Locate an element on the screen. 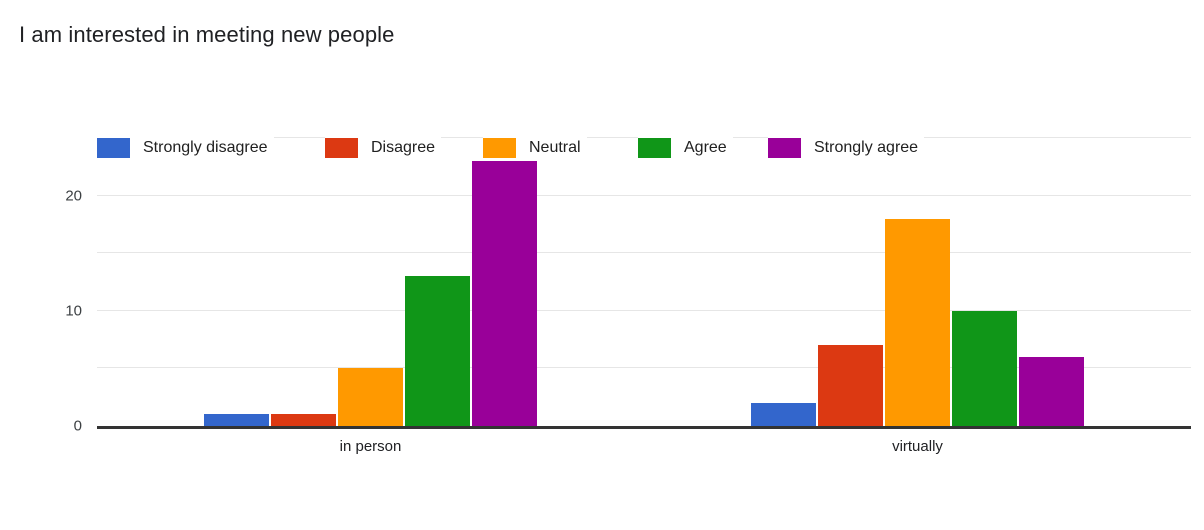  legend-item-disagree: Disagree is located at coordinates (383, 148).